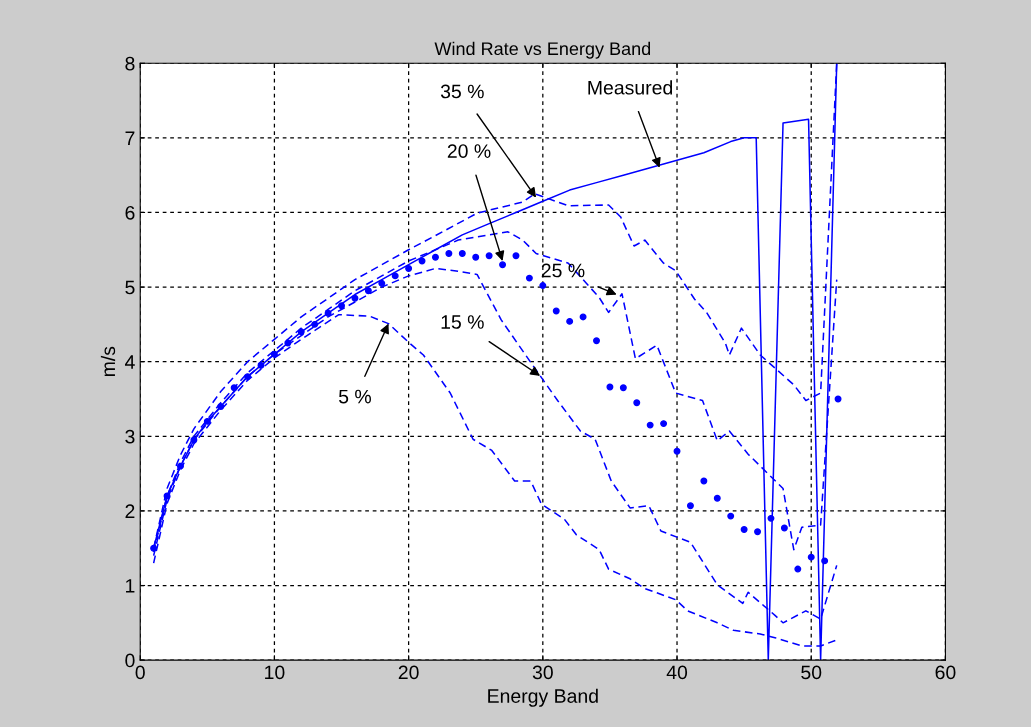  What do you see at coordinates (543, 697) in the screenshot?
I see `x-axis-title: Energy Band` at bounding box center [543, 697].